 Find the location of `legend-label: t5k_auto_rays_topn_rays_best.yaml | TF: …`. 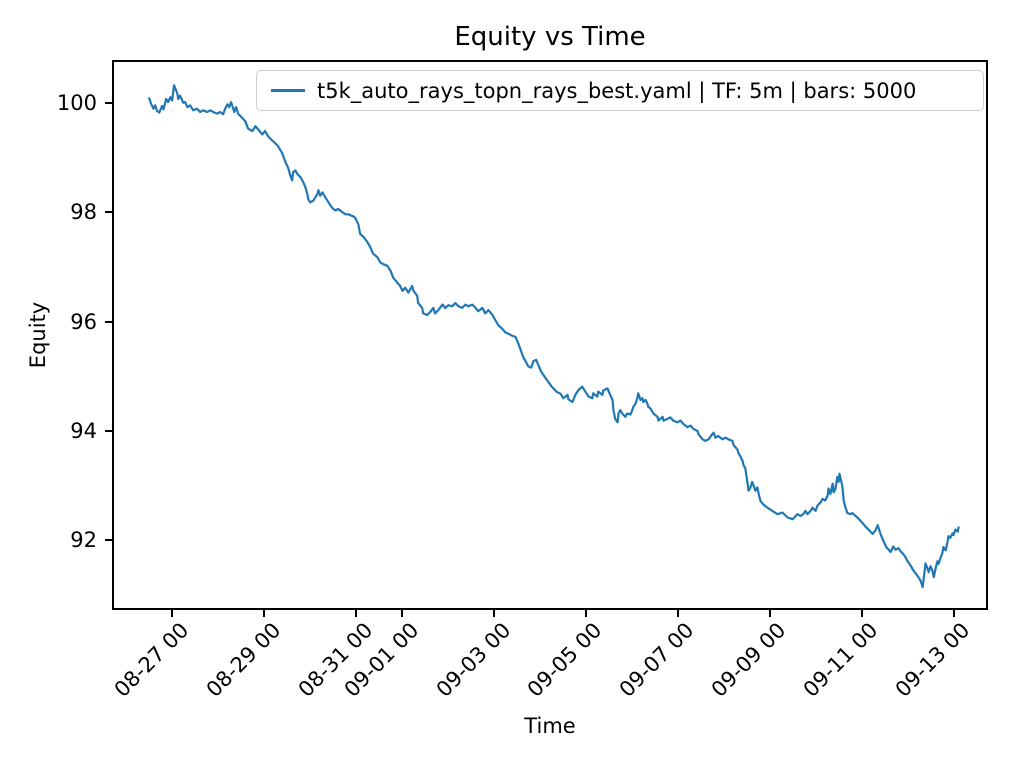

legend-label: t5k_auto_rays_topn_rays_best.yaml | TF: … is located at coordinates (617, 90).